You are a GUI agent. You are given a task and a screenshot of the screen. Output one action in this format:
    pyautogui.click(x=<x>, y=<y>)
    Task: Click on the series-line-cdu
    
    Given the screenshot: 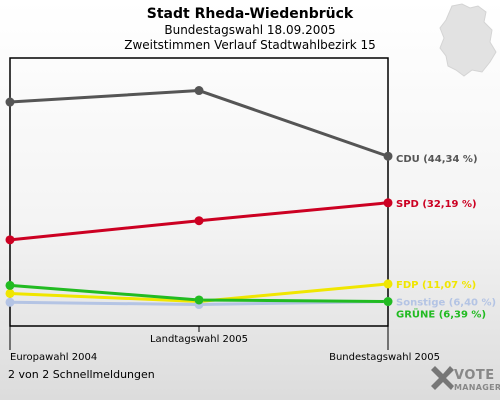 What is the action you would take?
    pyautogui.click(x=199, y=123)
    